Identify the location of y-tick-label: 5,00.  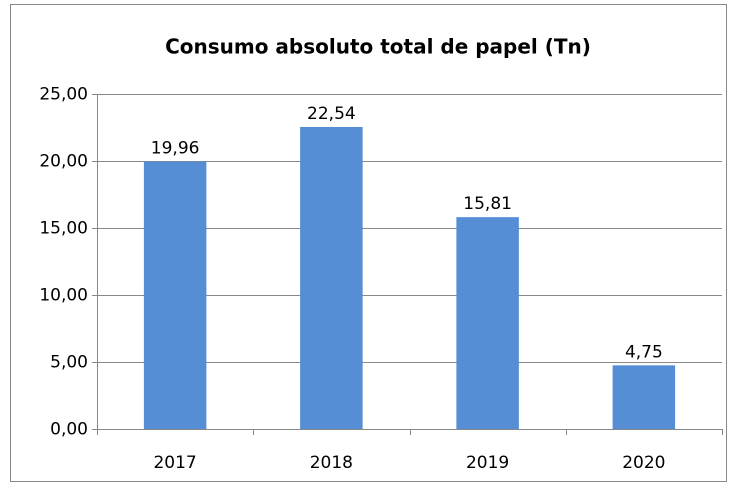
(69, 363).